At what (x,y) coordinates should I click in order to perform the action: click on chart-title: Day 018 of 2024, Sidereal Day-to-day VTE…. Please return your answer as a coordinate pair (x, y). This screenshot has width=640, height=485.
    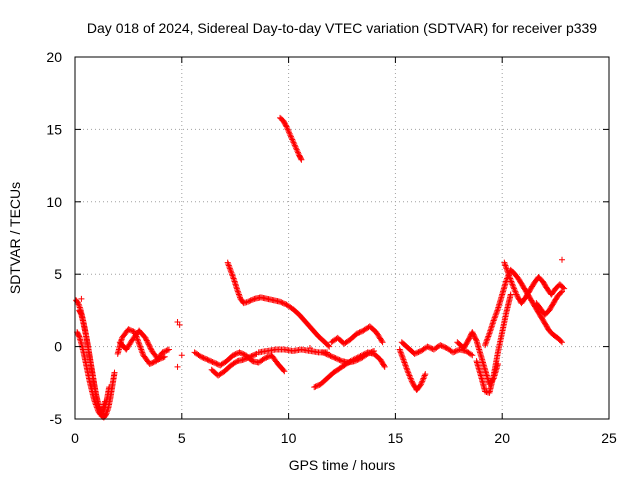
    Looking at the image, I should click on (342, 28).